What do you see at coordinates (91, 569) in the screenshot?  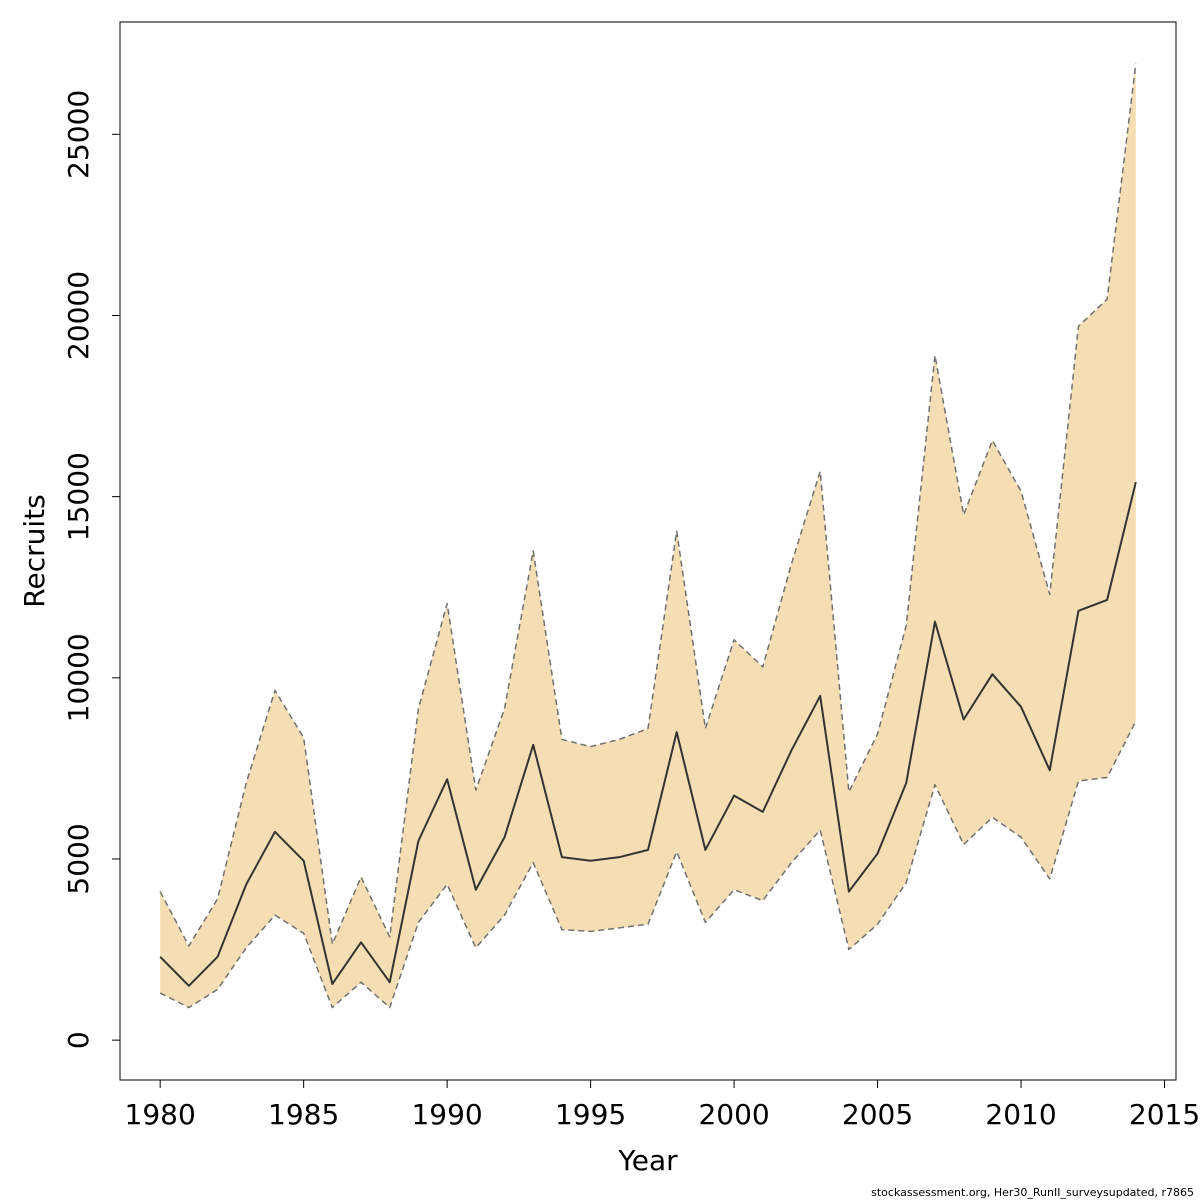 I see `y-axis: 0 5000 10000 15000 20000 25000` at bounding box center [91, 569].